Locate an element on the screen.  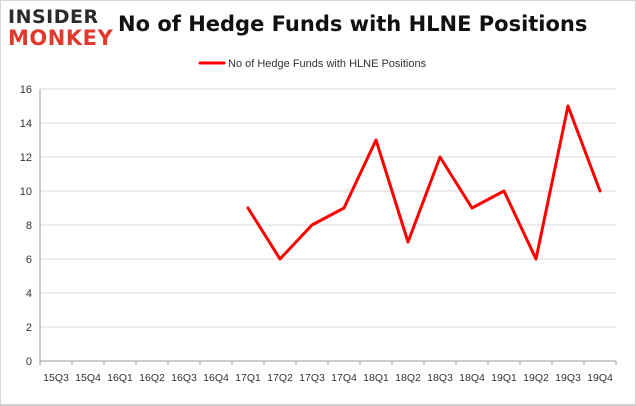
x-tick-label: 18Q3 is located at coordinates (440, 378).